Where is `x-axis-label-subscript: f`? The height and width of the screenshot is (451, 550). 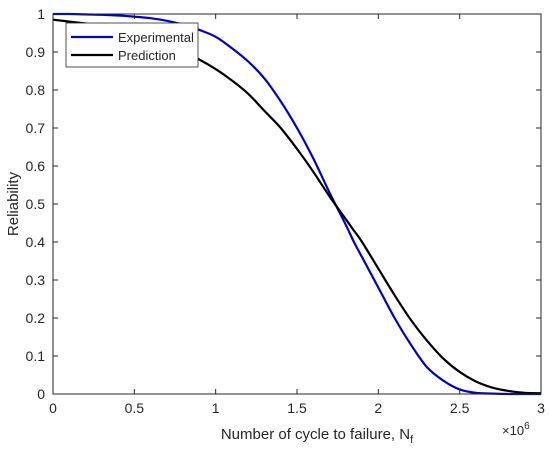
x-axis-label-subscript: f is located at coordinates (412, 440).